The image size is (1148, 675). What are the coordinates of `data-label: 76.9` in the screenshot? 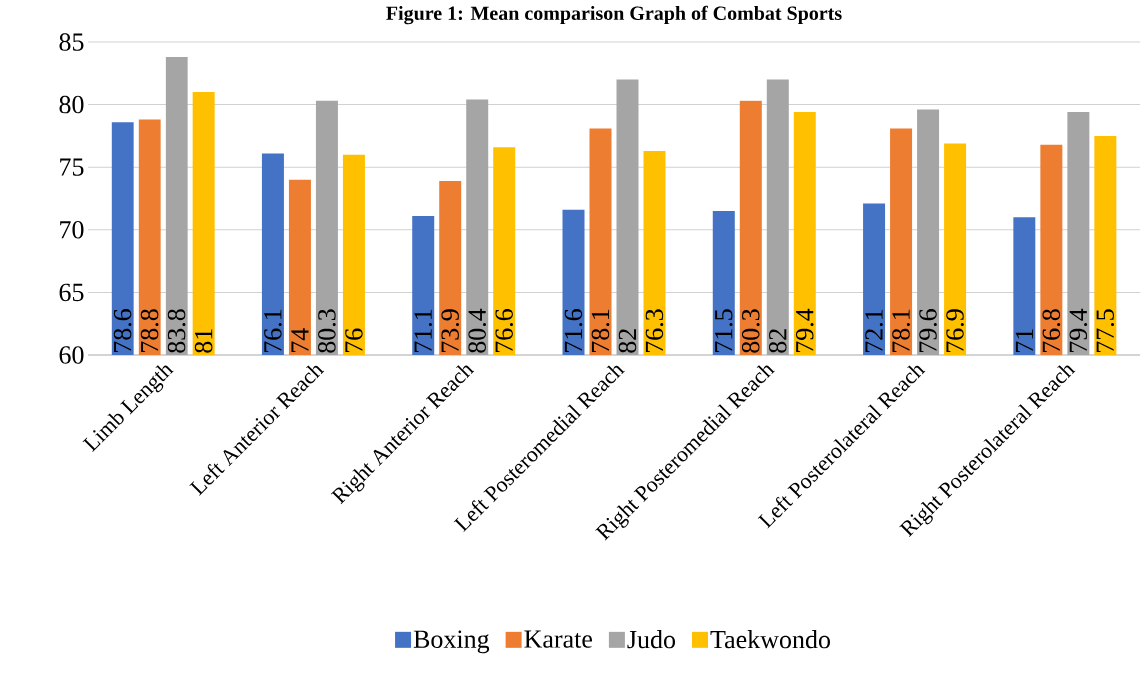 It's located at (955, 331).